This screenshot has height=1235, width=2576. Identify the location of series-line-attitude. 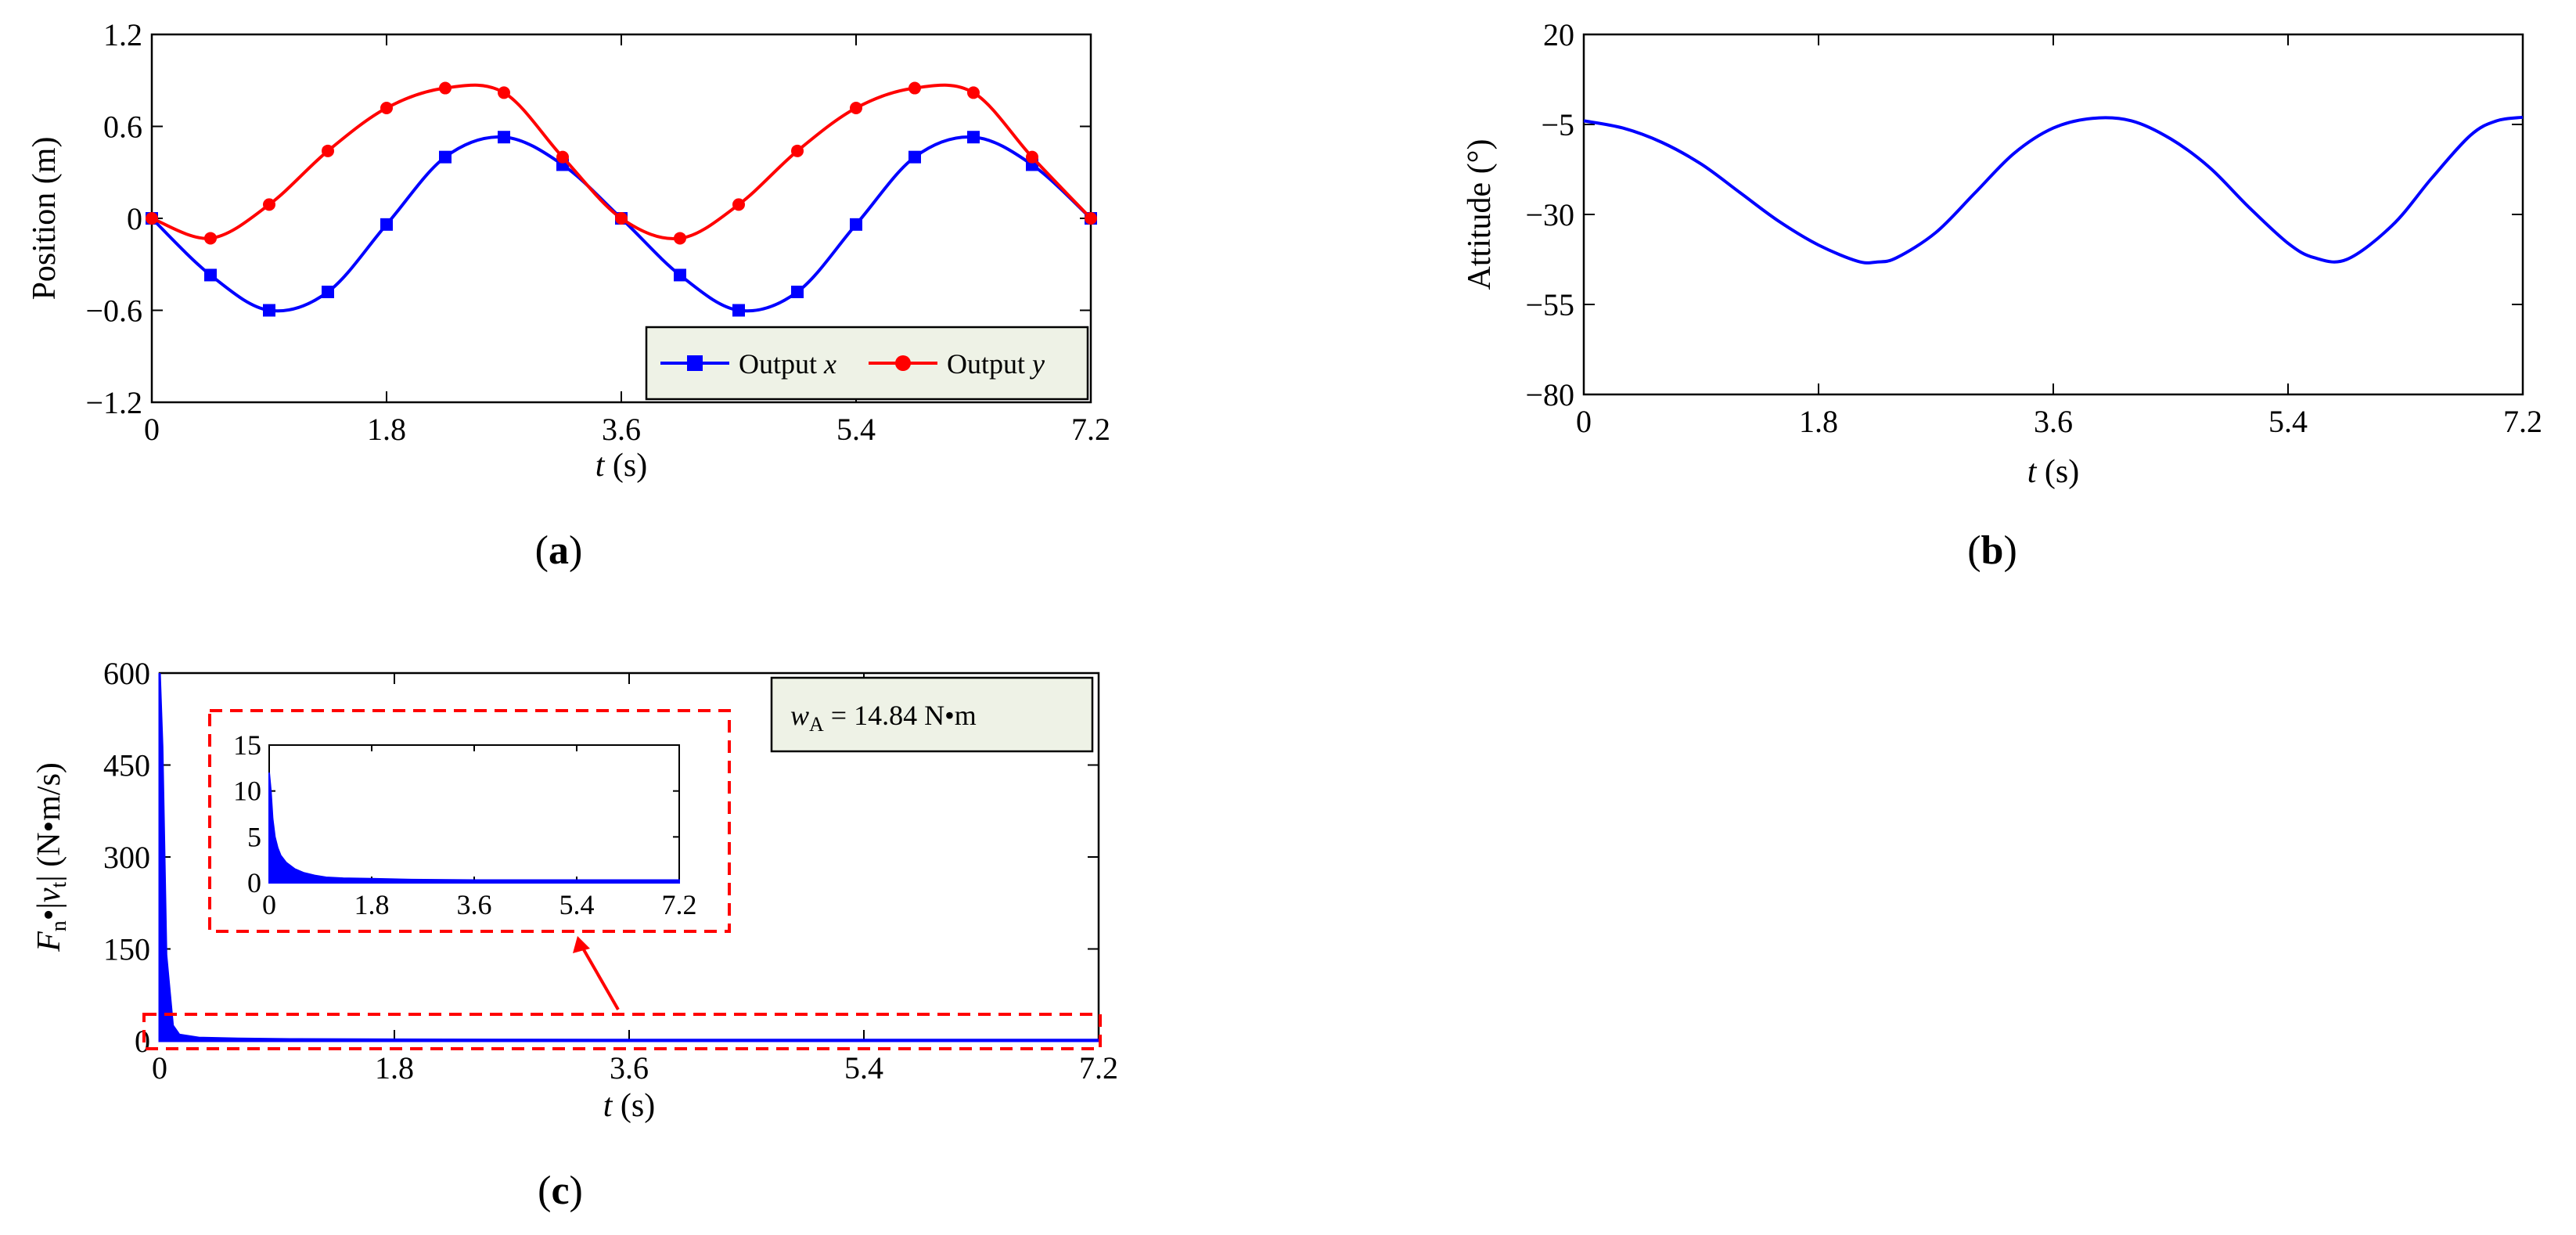
(2053, 190).